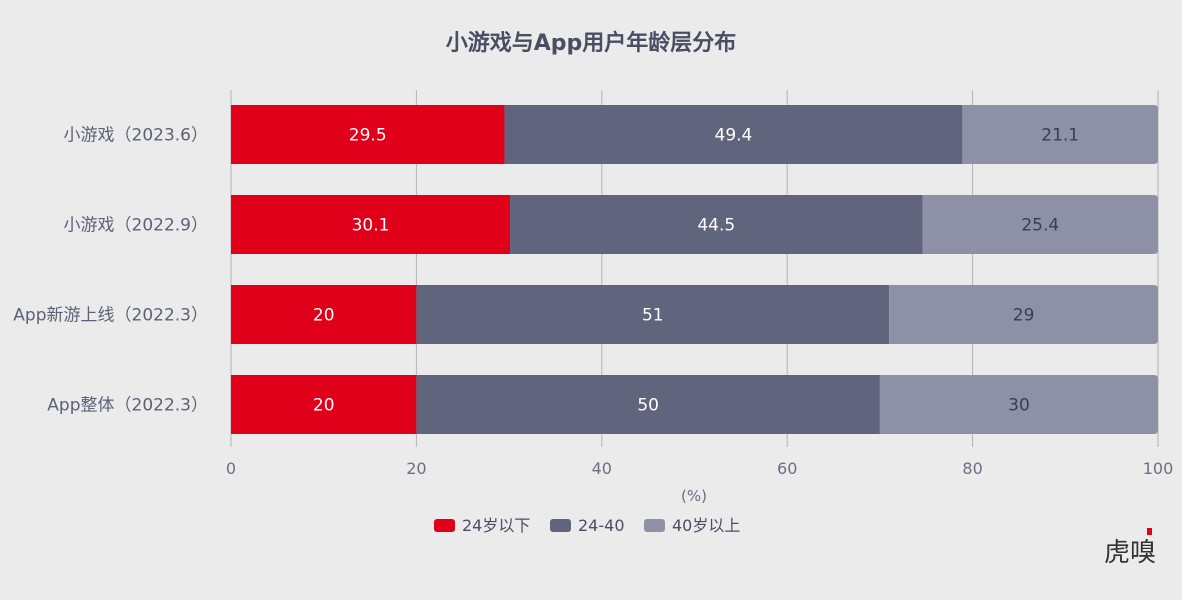 This screenshot has height=600, width=1182. I want to click on x-tick-label: 80, so click(972, 468).